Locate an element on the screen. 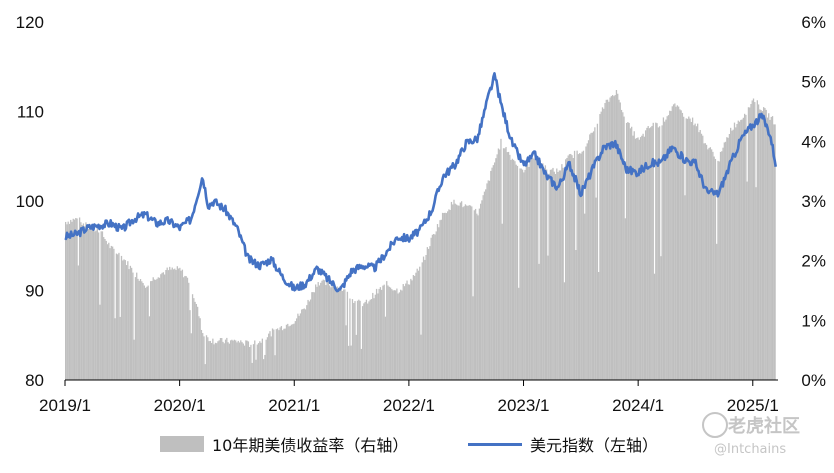 The image size is (834, 473). right-tick-label: 0% is located at coordinates (813, 380).